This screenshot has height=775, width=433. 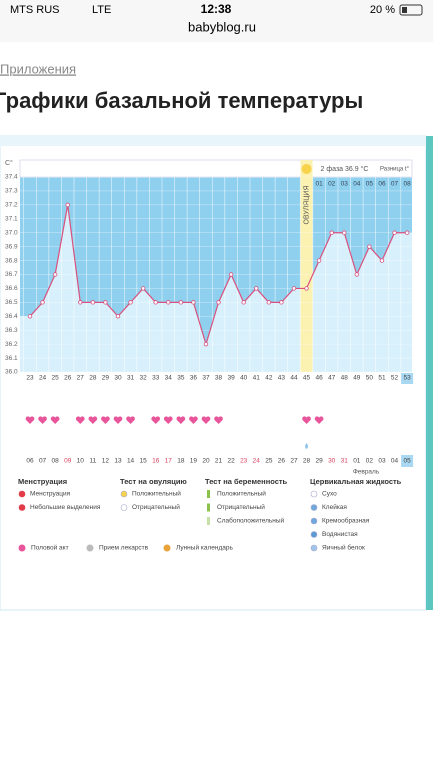 What do you see at coordinates (222, 26) in the screenshot?
I see `url: babyblog.ru` at bounding box center [222, 26].